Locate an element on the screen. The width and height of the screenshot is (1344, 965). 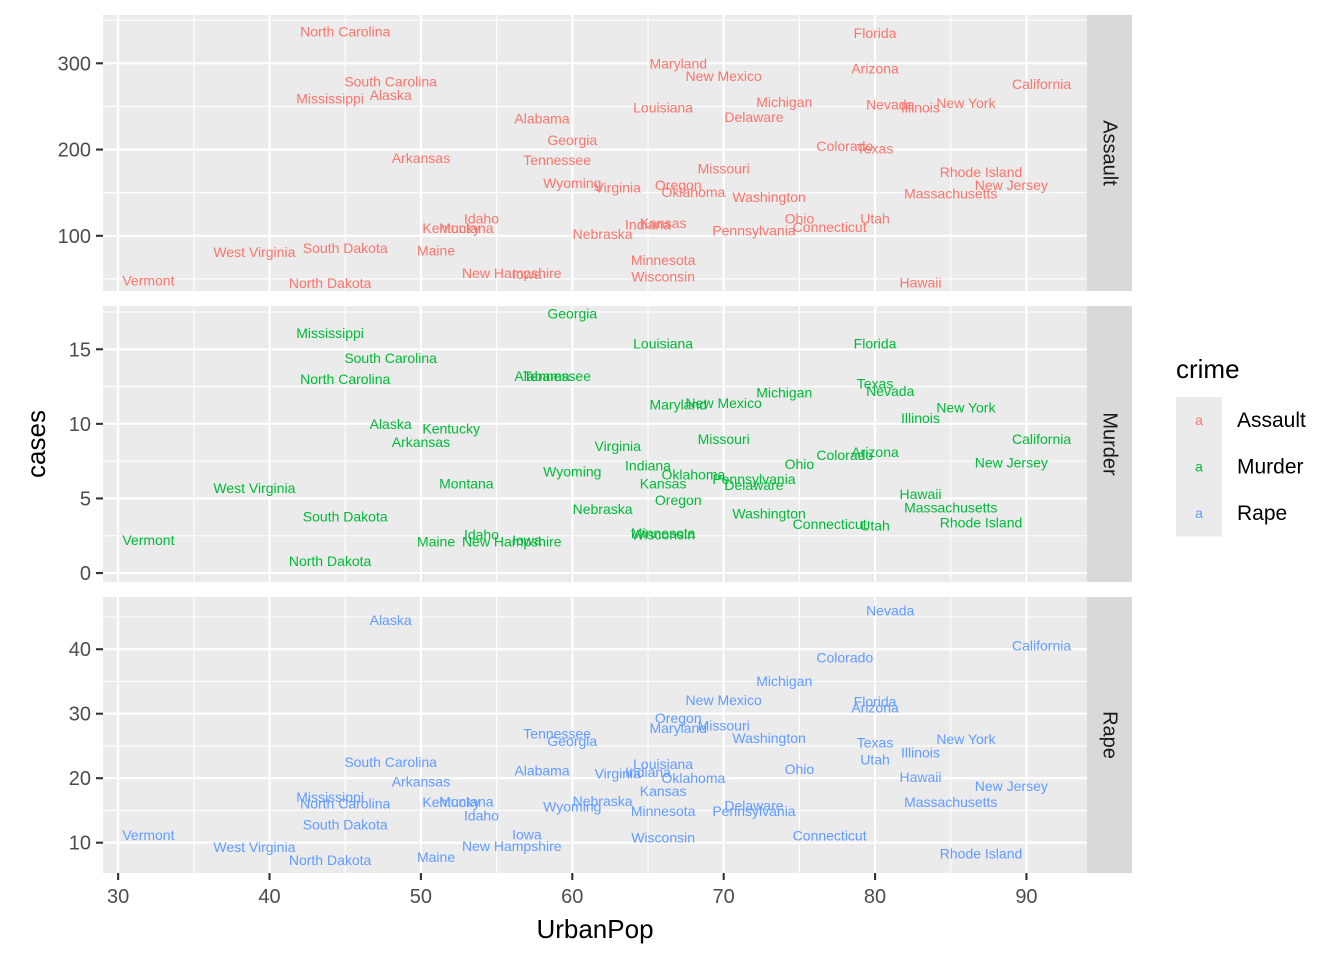
legend-key-background is located at coordinates (1199, 420).